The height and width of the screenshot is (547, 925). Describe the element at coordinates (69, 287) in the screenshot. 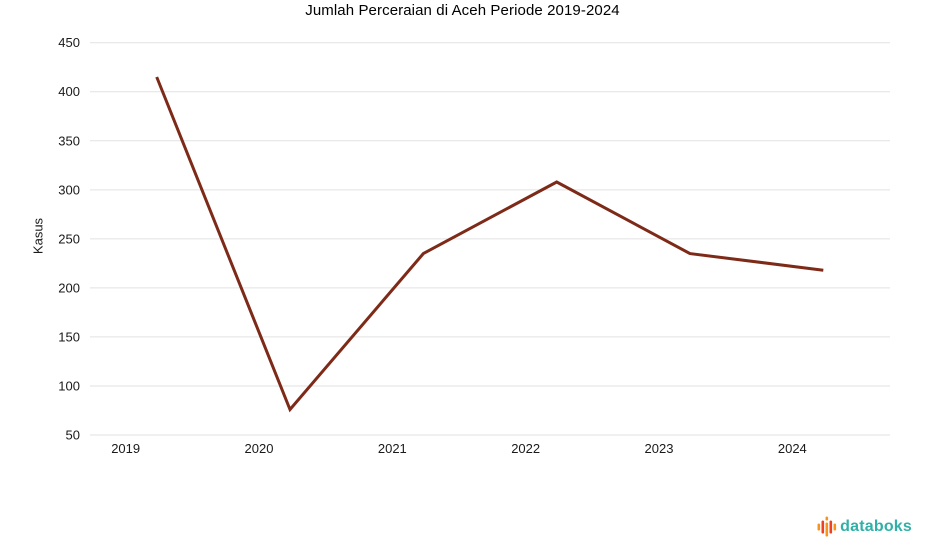

I see `y-tick-label: 200` at that location.